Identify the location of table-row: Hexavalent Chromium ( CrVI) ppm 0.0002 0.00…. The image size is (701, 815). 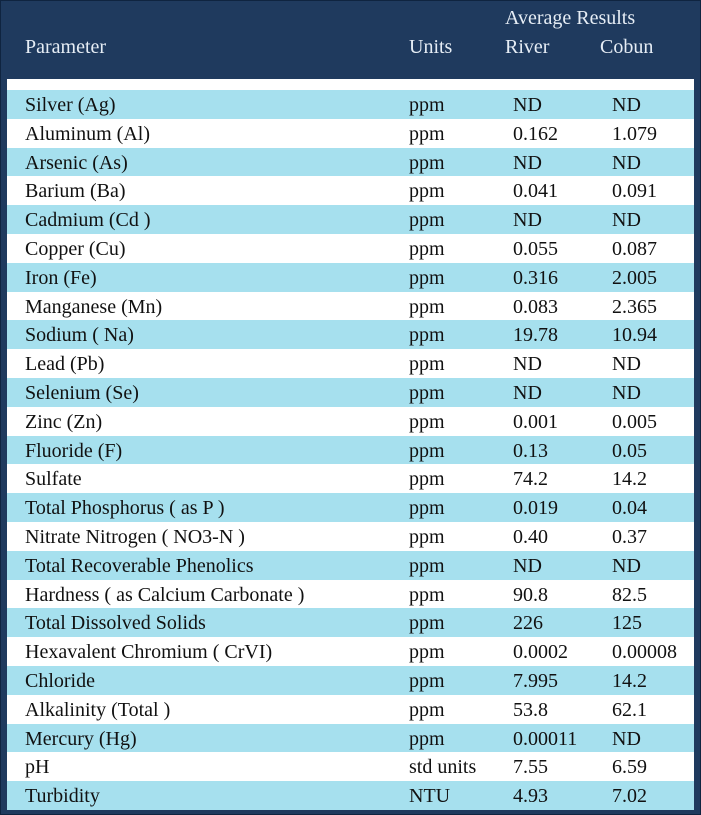
(350, 651).